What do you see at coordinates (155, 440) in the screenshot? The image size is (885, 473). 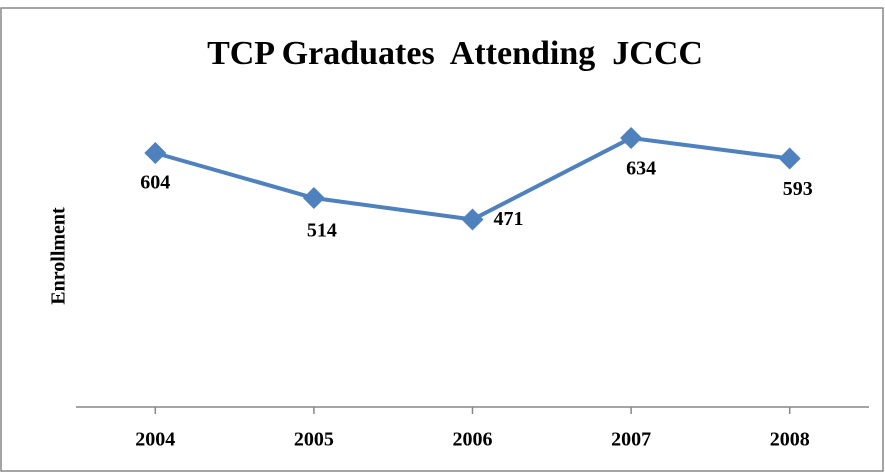 I see `x-tick-label: 2004` at bounding box center [155, 440].